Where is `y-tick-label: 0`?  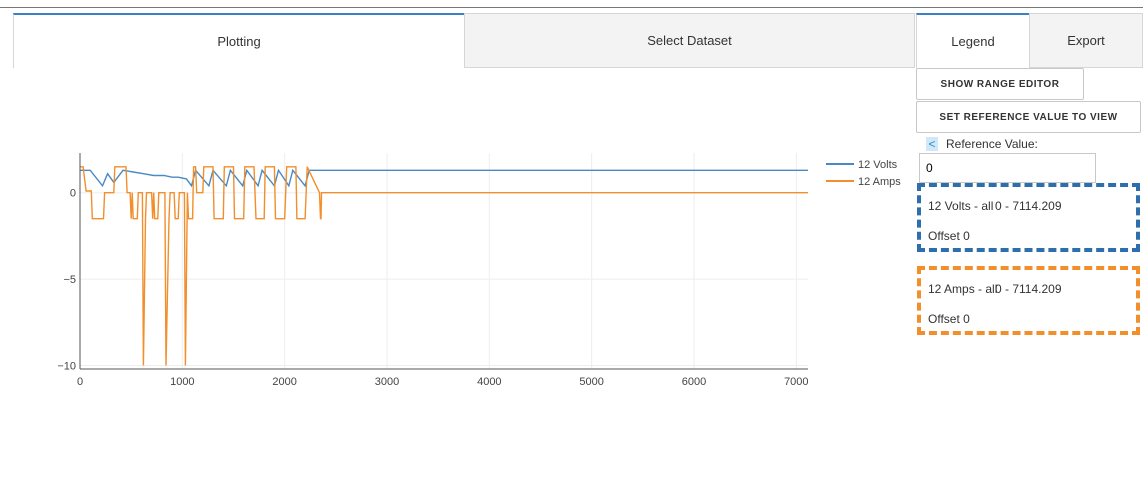
y-tick-label: 0 is located at coordinates (73, 194).